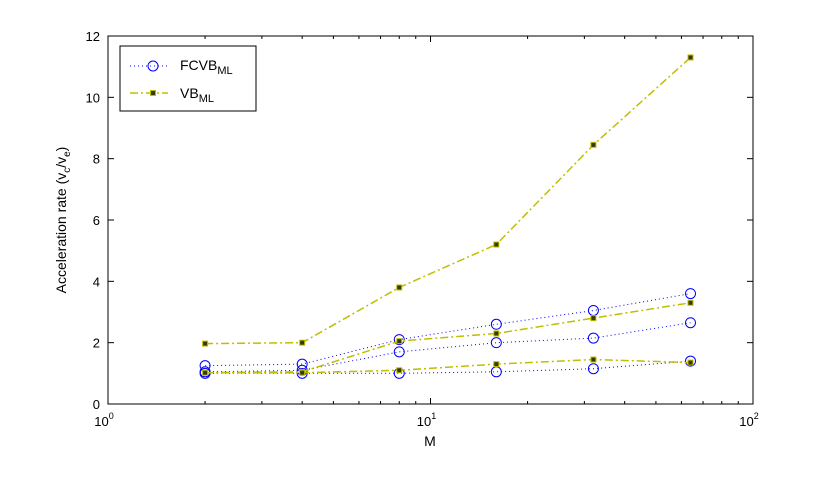  Describe the element at coordinates (63, 220) in the screenshot. I see `y-axis-title: Acceleration rate (vc/ve)` at that location.